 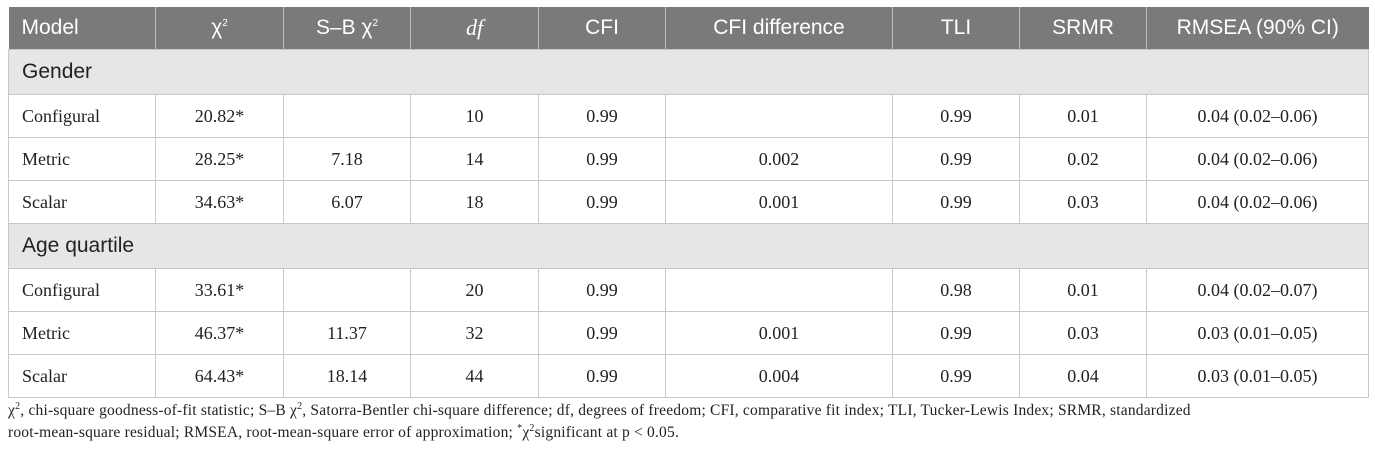 I want to click on col-header-df: df, so click(x=474, y=28).